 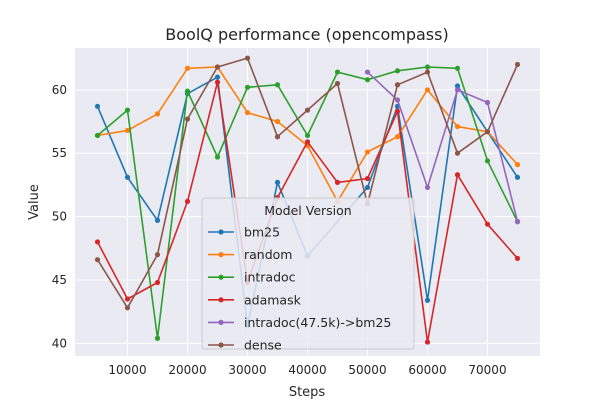 What do you see at coordinates (307, 392) in the screenshot?
I see `x-axis-label: Steps` at bounding box center [307, 392].